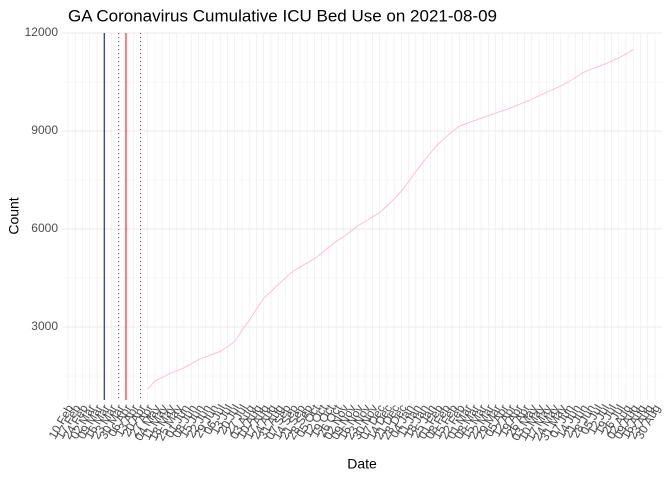  I want to click on y-tick-label: 3000, so click(44, 326).